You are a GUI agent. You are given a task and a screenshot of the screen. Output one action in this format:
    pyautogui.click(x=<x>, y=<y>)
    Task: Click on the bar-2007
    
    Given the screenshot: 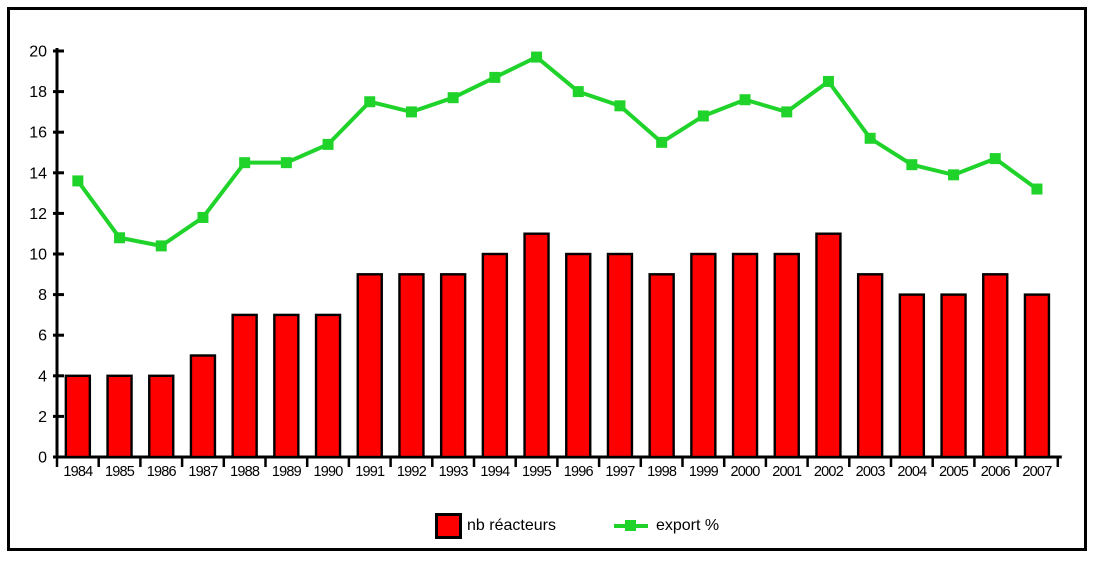 What is the action you would take?
    pyautogui.click(x=1037, y=376)
    